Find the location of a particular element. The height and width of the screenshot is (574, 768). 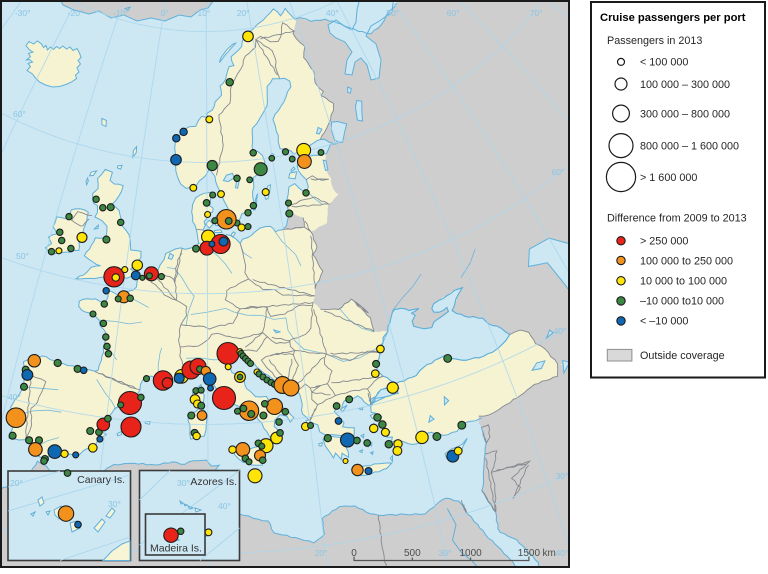

svg-text: 300 000 – 800 000 is located at coordinates (685, 114).